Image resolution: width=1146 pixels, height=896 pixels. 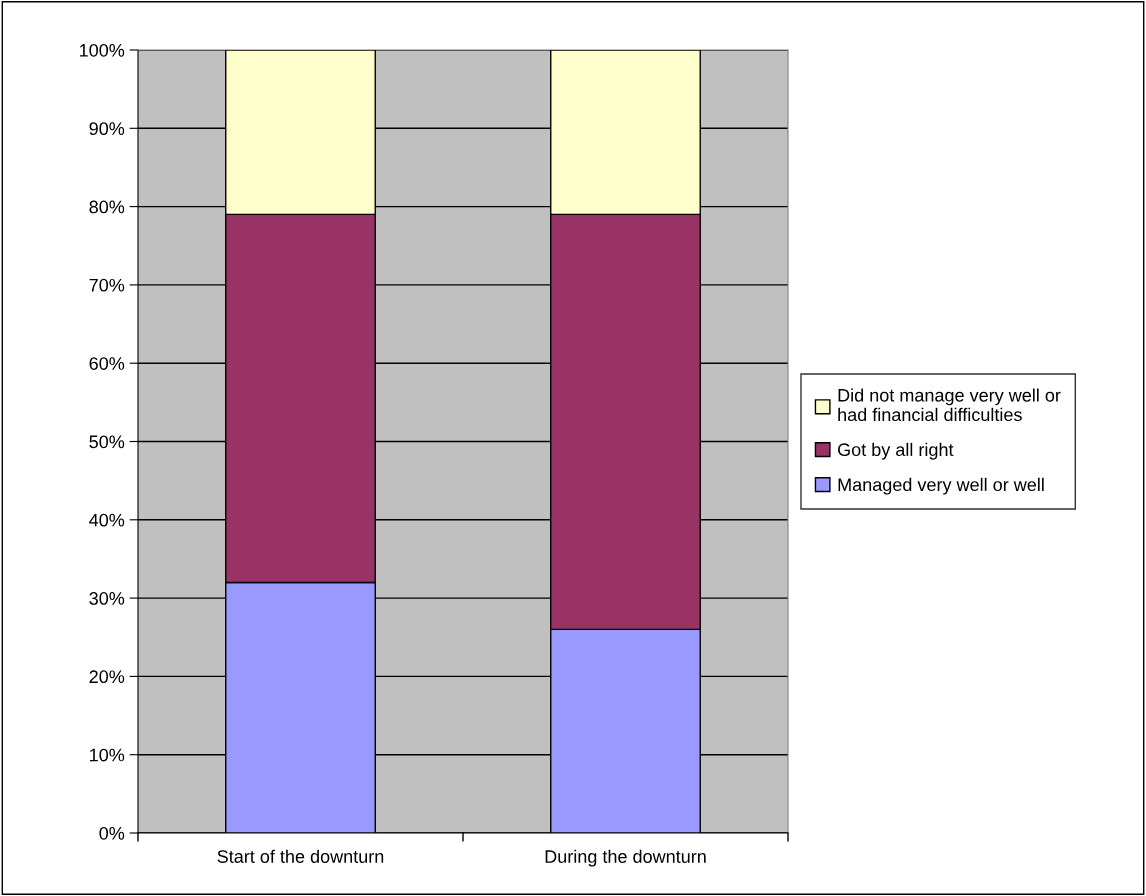 What do you see at coordinates (949, 405) in the screenshot?
I see `legend-label: Did not manage very well or had financial difficulties` at bounding box center [949, 405].